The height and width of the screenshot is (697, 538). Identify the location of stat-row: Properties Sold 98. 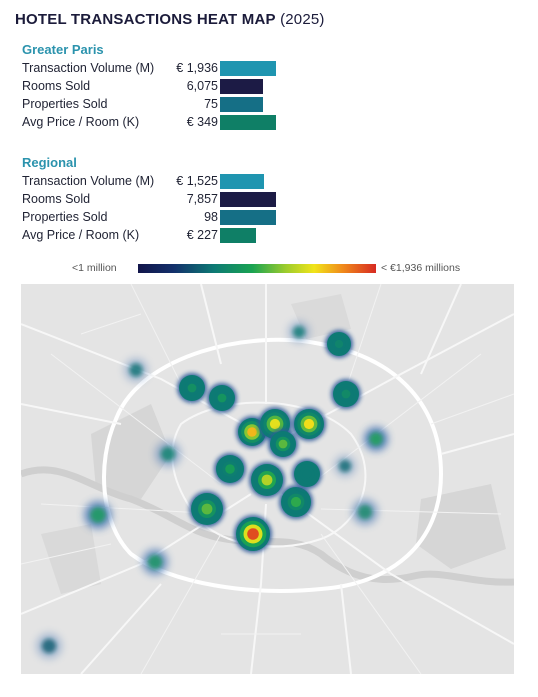
(172, 218).